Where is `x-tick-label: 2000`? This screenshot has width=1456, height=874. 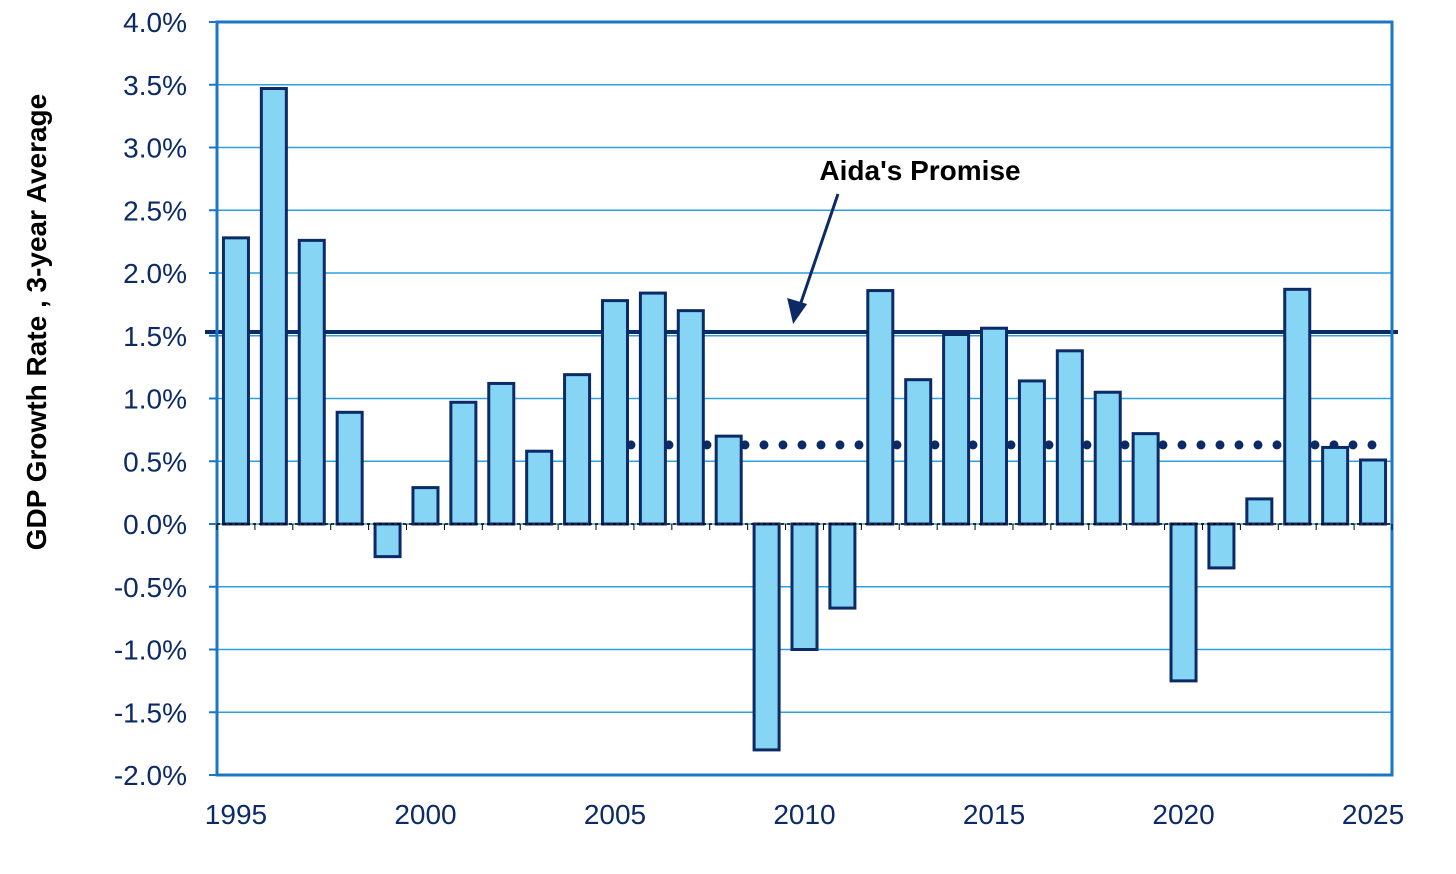 x-tick-label: 2000 is located at coordinates (425, 814).